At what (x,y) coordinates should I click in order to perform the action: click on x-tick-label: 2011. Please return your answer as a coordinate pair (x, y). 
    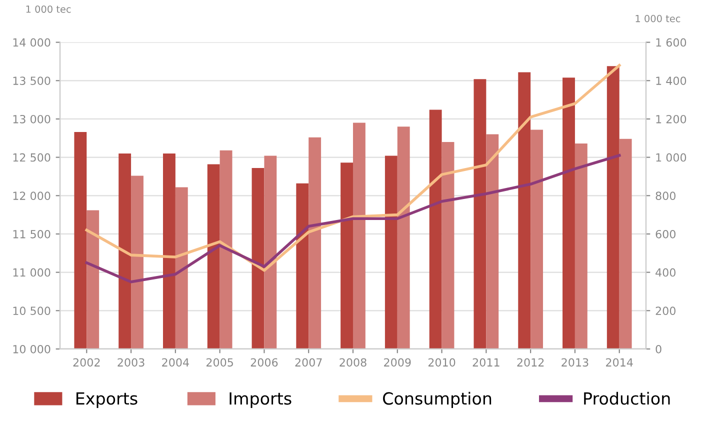
    Looking at the image, I should click on (486, 362).